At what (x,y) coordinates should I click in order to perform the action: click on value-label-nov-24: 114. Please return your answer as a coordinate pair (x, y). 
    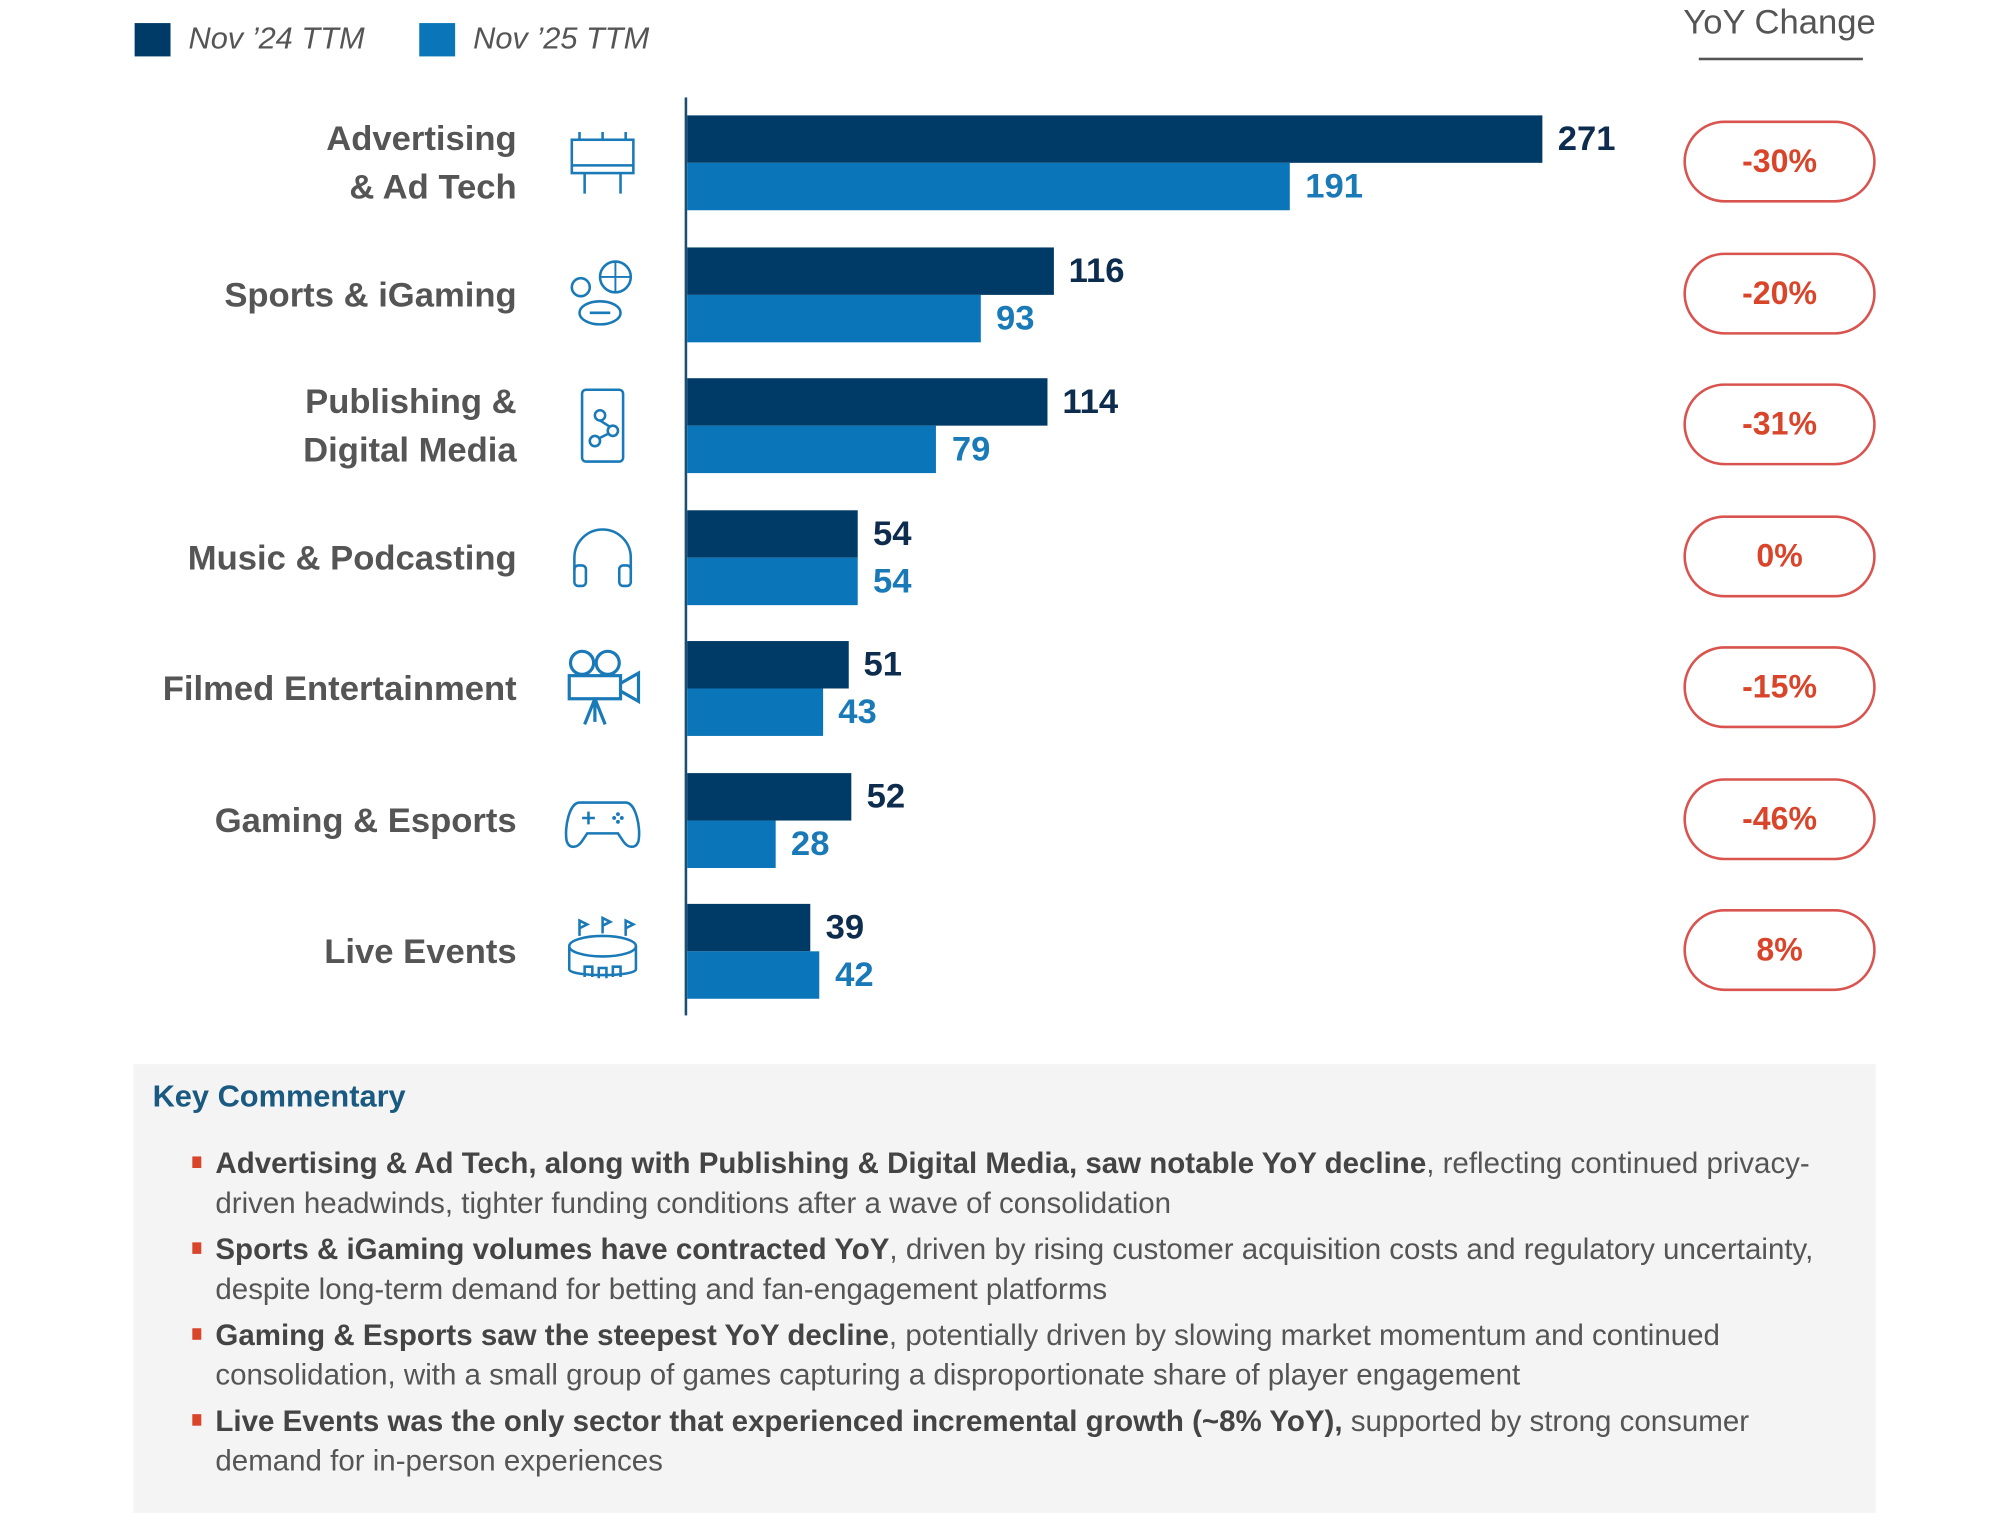
    Looking at the image, I should click on (1090, 401).